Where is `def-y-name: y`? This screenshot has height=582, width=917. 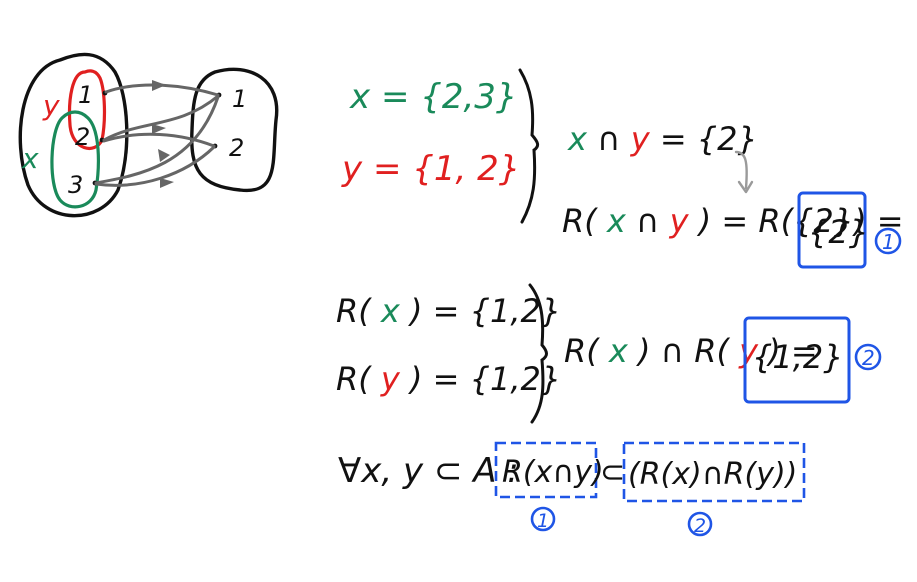 def-y-name: y is located at coordinates (352, 169).